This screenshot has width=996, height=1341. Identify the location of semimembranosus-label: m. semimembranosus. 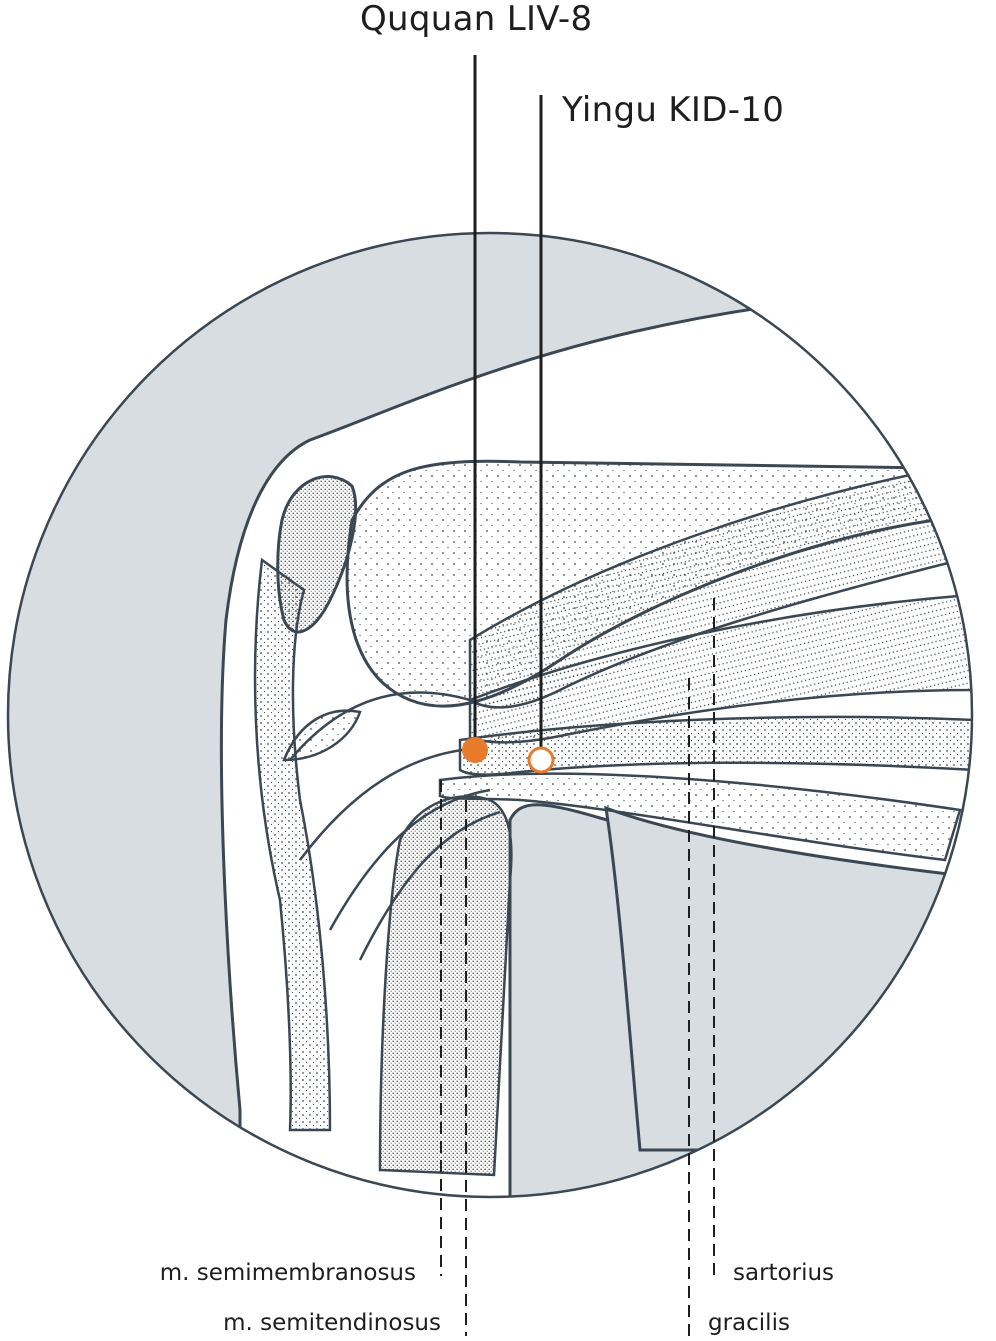
(287, 1273).